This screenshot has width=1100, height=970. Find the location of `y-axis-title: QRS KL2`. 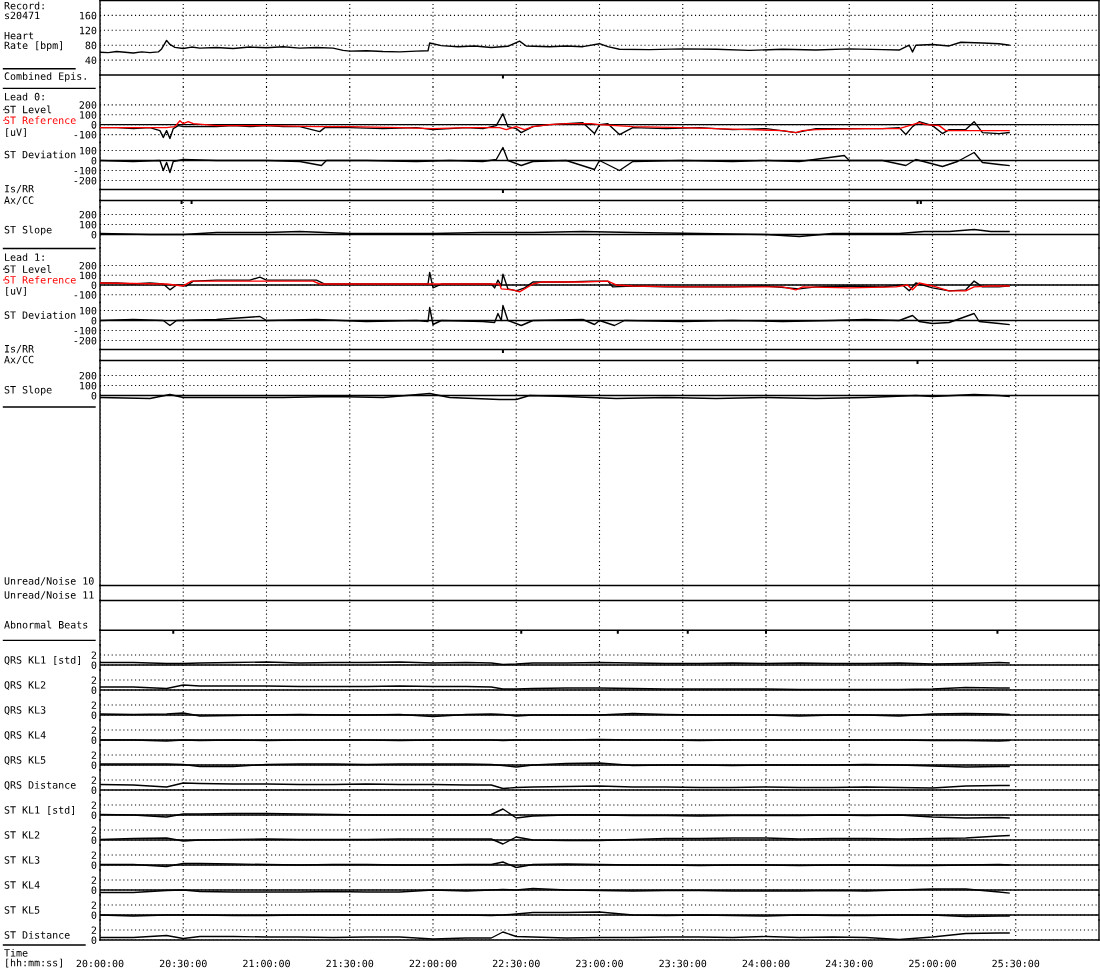

y-axis-title: QRS KL2 is located at coordinates (25, 685).